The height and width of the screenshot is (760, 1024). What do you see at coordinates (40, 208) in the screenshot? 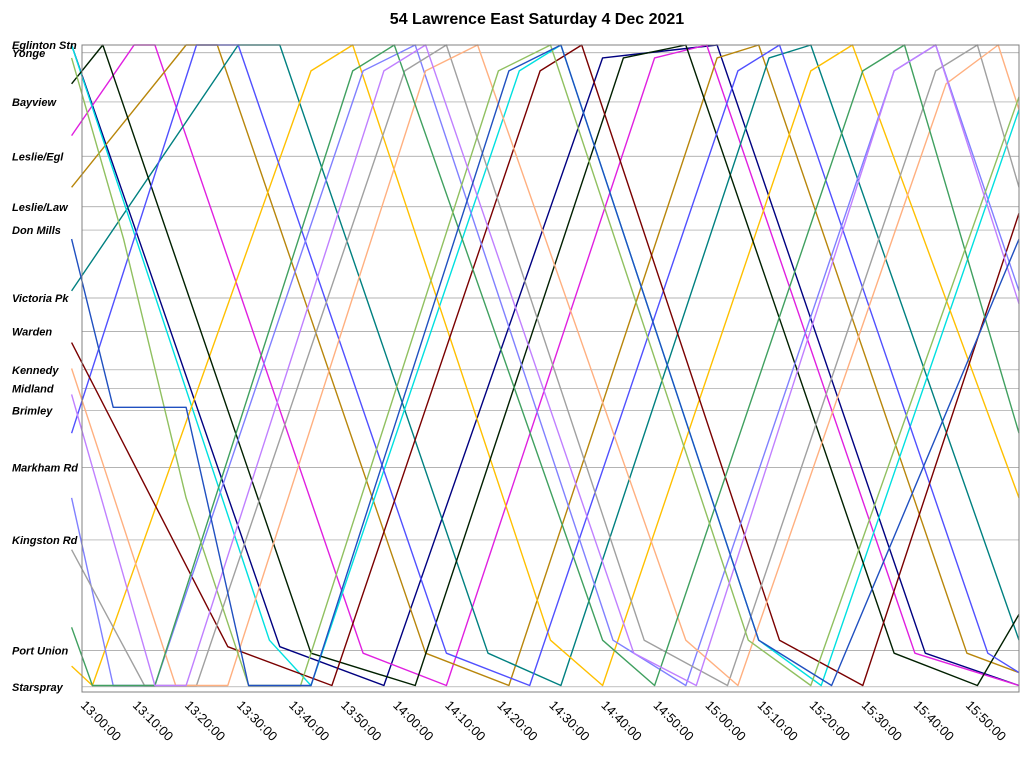
I see `stop-label: Leslie/Law` at bounding box center [40, 208].